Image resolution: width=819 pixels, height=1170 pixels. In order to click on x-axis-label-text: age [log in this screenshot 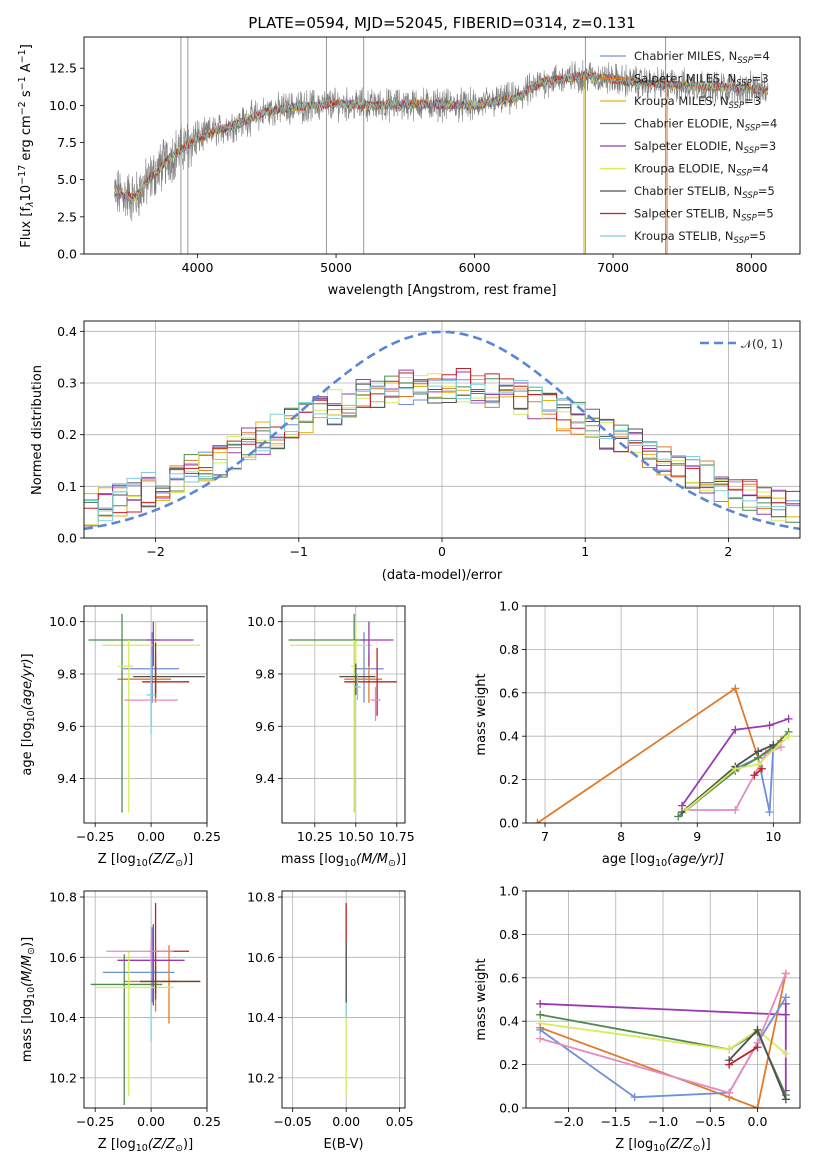, I will do `click(628, 859)`.